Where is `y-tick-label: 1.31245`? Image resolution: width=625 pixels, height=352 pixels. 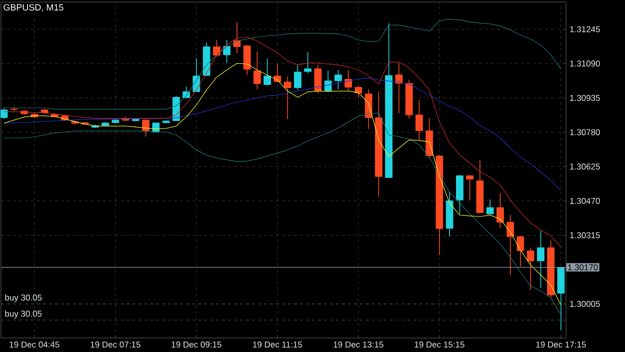 y-tick-label: 1.31245 is located at coordinates (585, 29).